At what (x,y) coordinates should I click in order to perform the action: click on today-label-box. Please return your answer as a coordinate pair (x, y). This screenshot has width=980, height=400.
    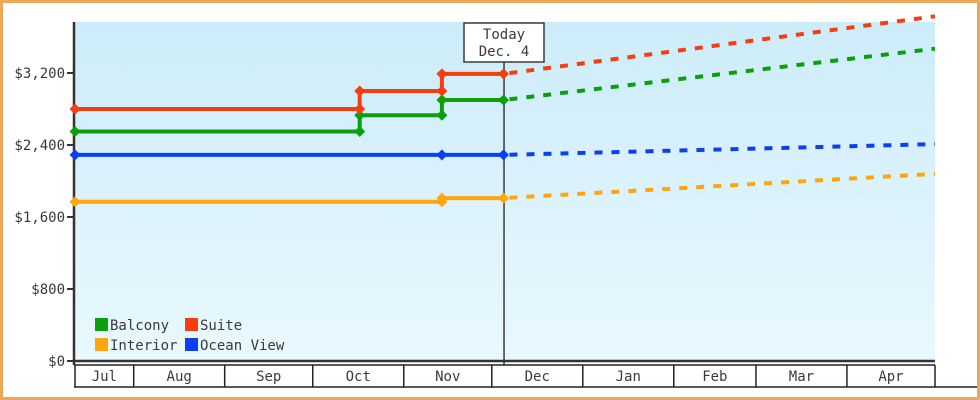
    Looking at the image, I should click on (504, 42).